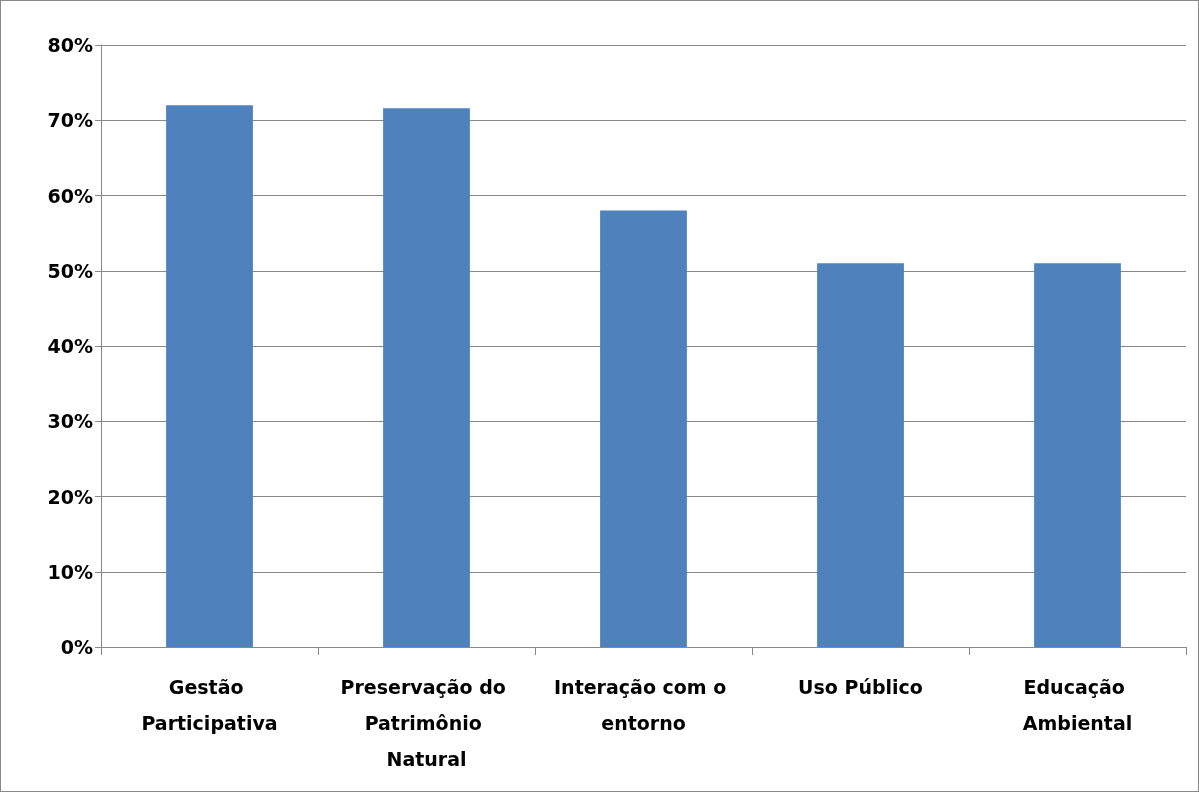 Image resolution: width=1199 pixels, height=792 pixels. Describe the element at coordinates (76, 647) in the screenshot. I see `y-tick-label: 0%` at that location.